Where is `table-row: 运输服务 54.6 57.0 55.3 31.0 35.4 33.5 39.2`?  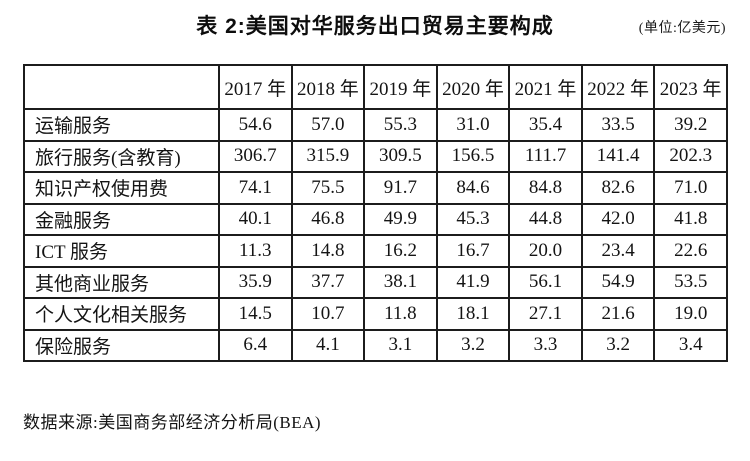
table-row: 运输服务 54.6 57.0 55.3 31.0 35.4 33.5 39.2 is located at coordinates (375, 125).